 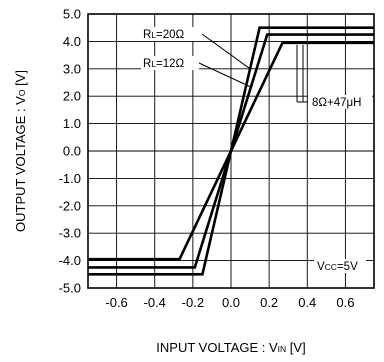 I want to click on y-tick-label: 1.0, so click(x=72, y=123).